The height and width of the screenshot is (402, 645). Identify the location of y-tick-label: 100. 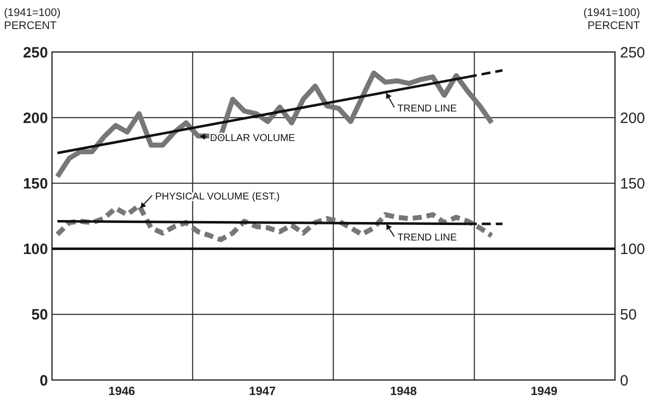
(35, 249).